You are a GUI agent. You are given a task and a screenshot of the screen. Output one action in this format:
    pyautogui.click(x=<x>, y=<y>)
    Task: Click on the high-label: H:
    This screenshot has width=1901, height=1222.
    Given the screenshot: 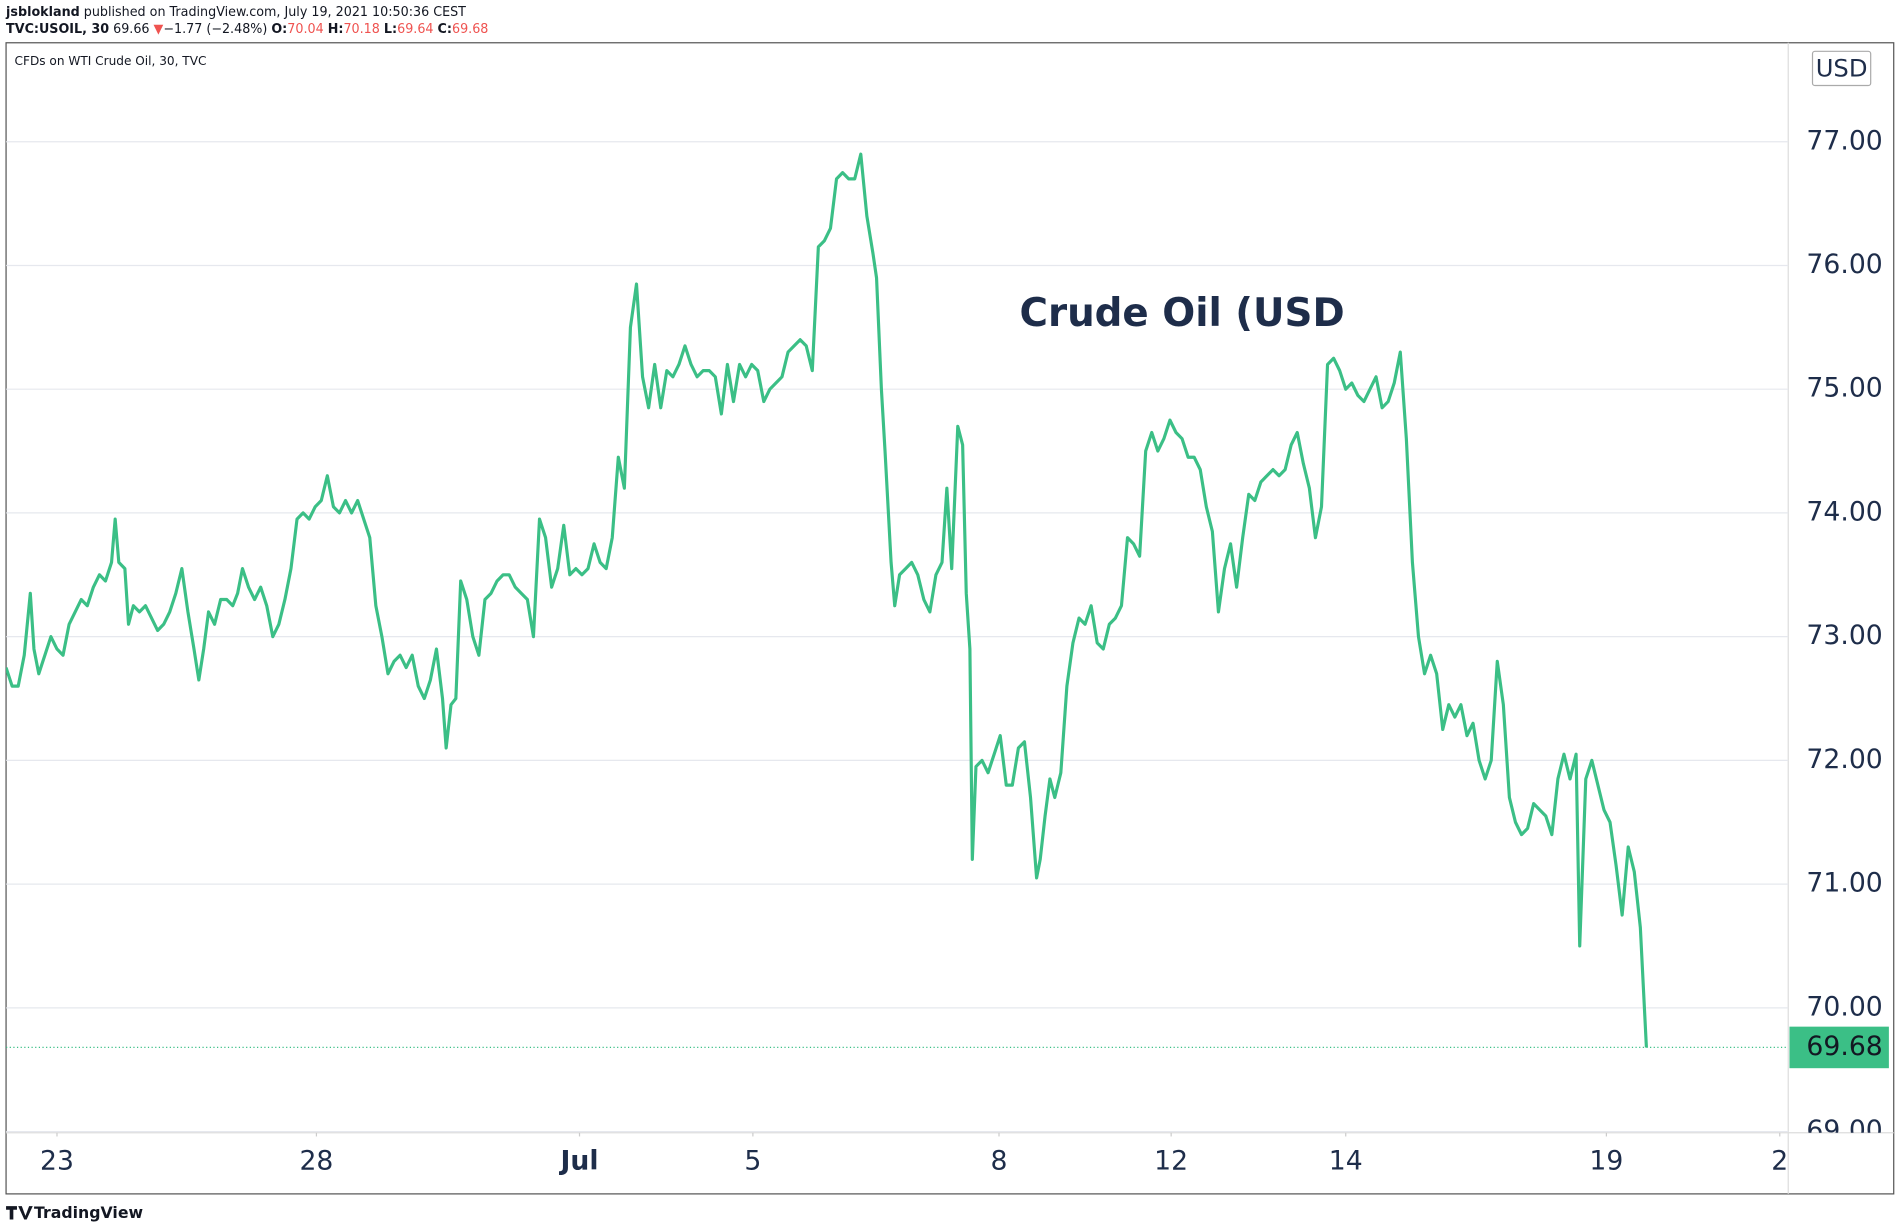 What is the action you would take?
    pyautogui.click(x=336, y=29)
    